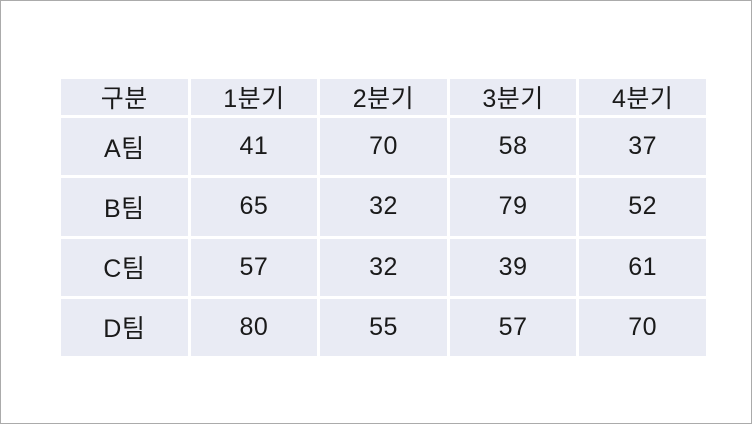 This screenshot has height=424, width=752. I want to click on table-header-row: 구분 1분기 2분기 3분기 4분기, so click(383, 97).